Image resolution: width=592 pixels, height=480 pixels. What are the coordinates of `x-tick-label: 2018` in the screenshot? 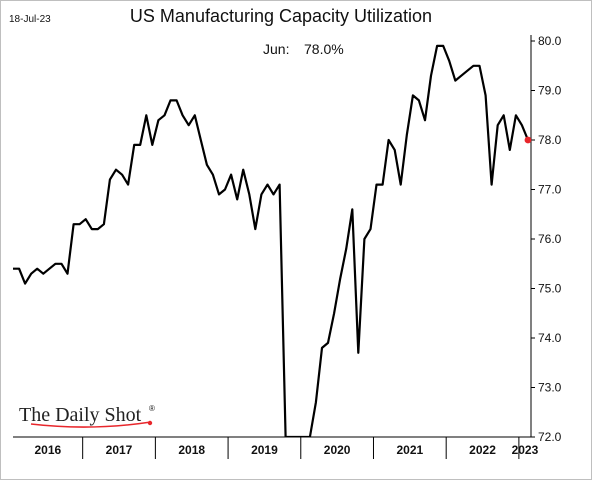 It's located at (191, 450).